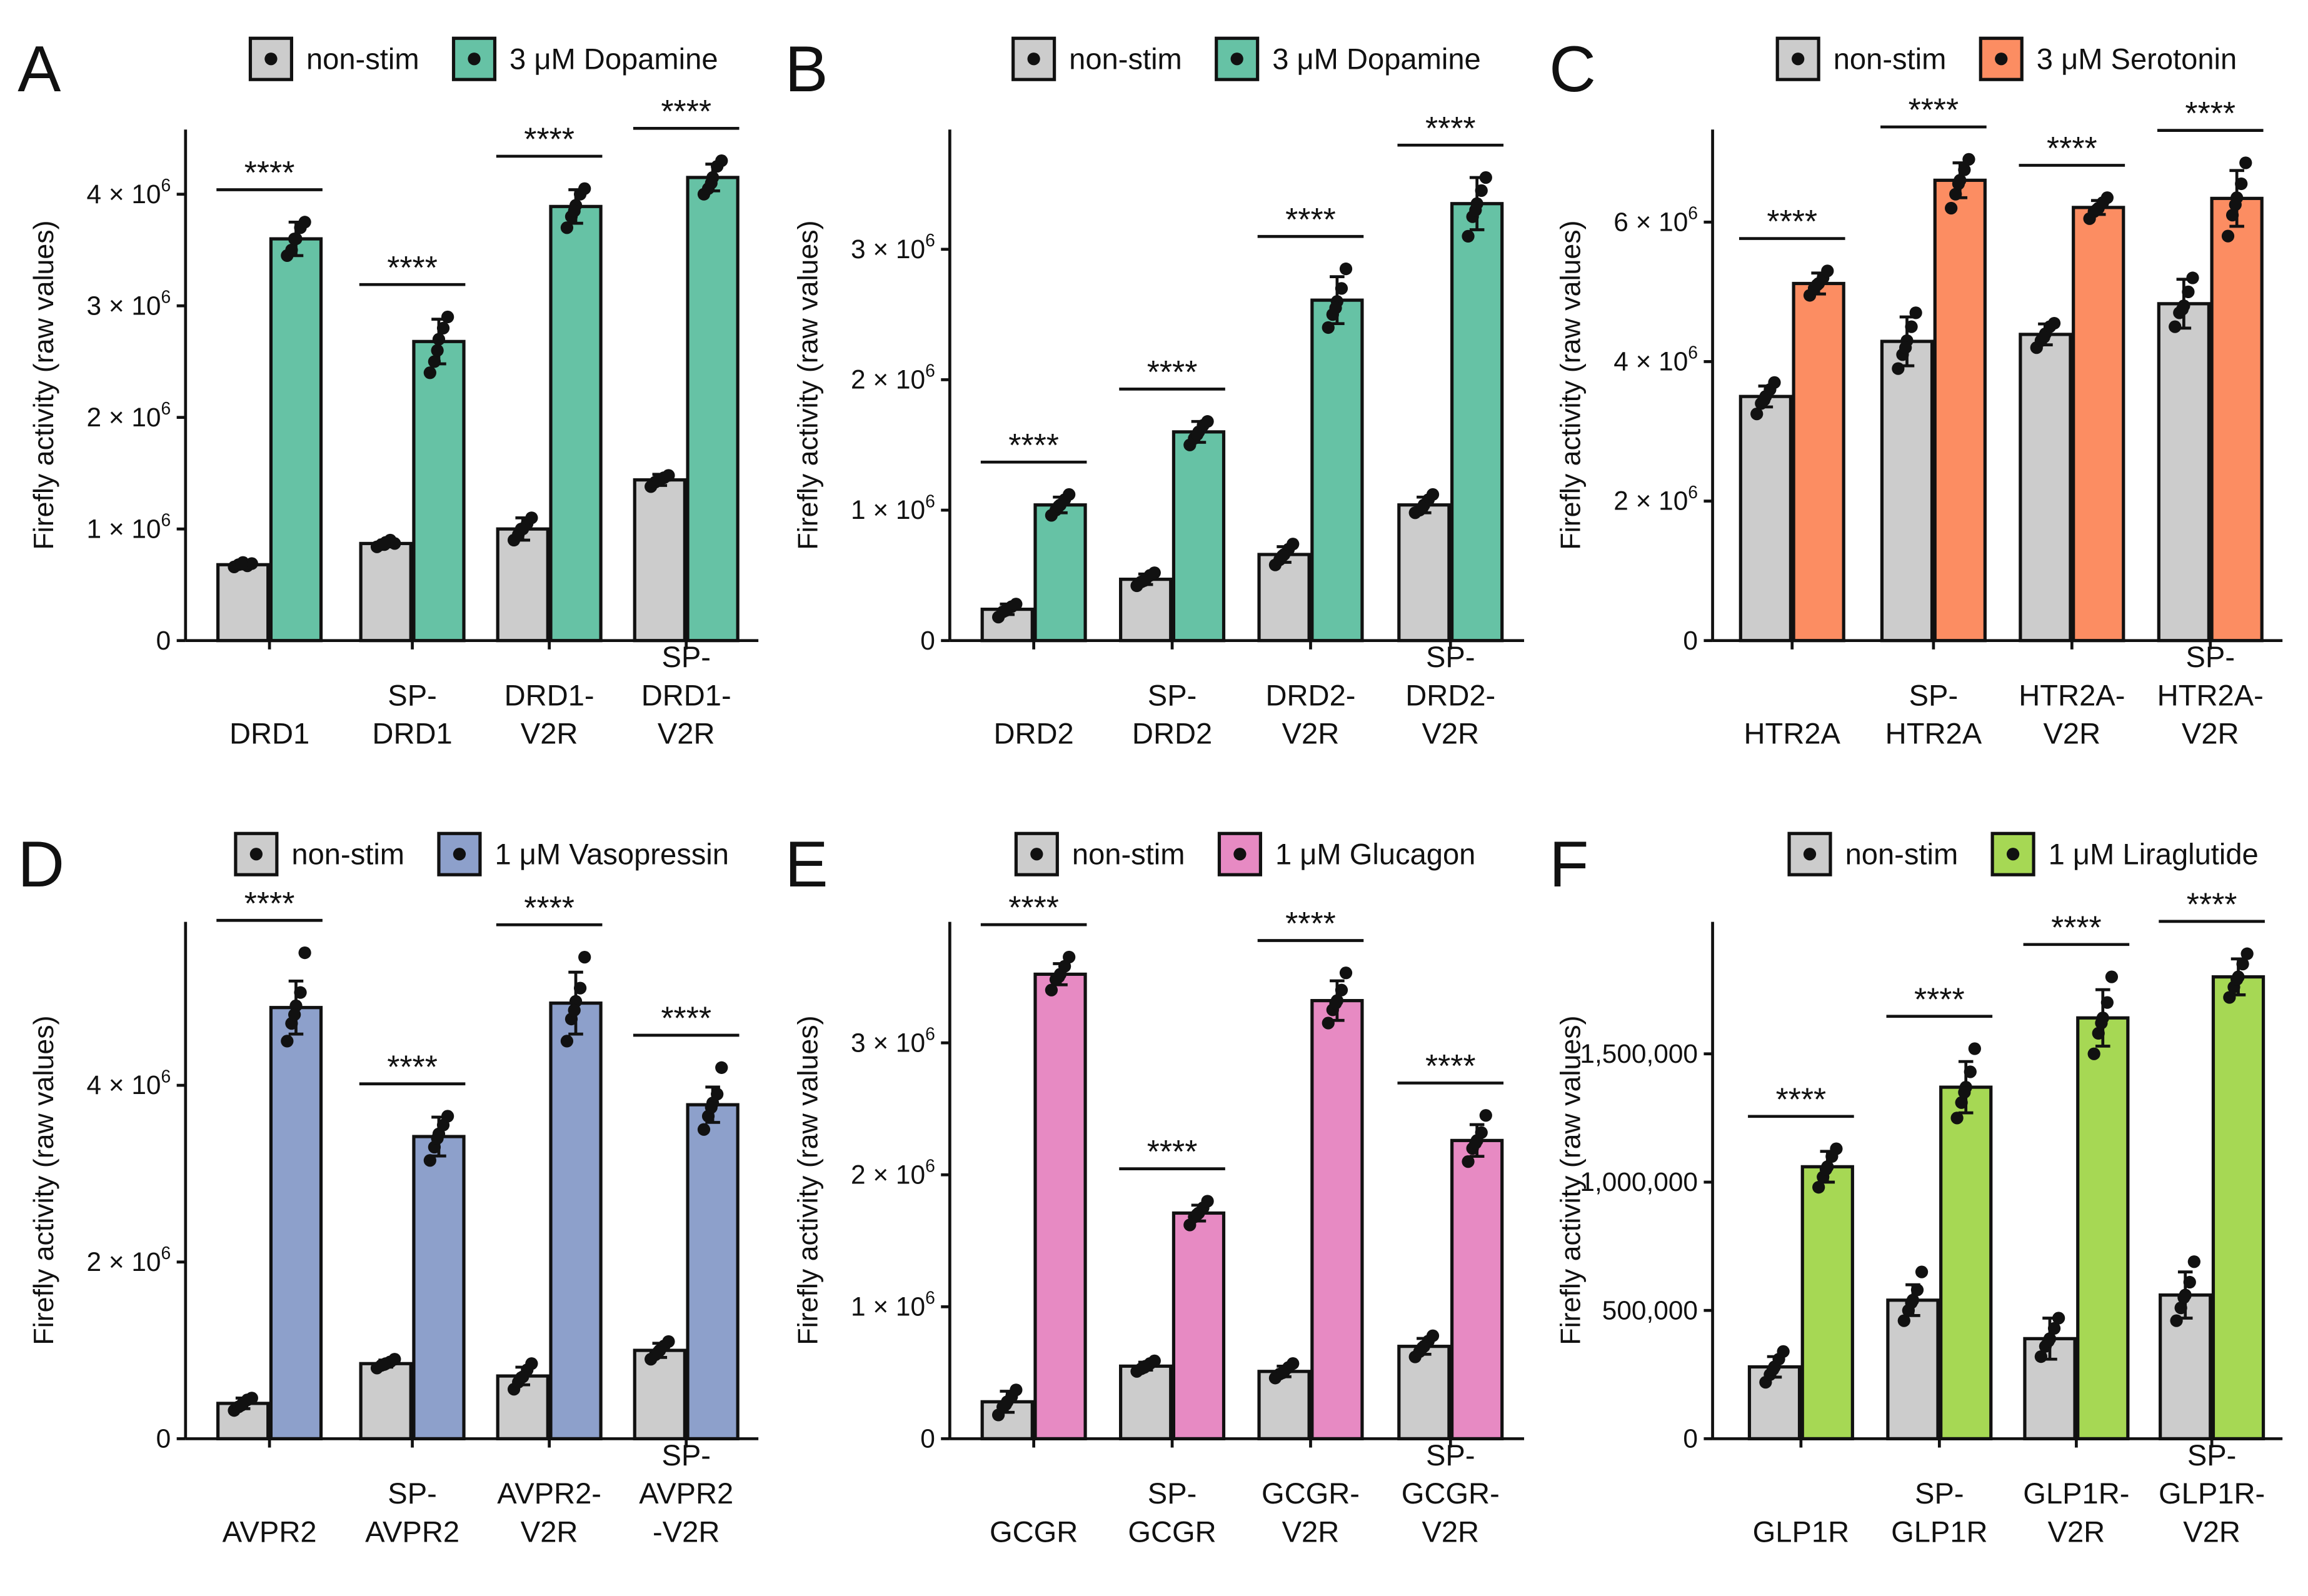  Describe the element at coordinates (2137, 59) in the screenshot. I see `legend-label-stimulus: 3 μM Serotonin` at that location.